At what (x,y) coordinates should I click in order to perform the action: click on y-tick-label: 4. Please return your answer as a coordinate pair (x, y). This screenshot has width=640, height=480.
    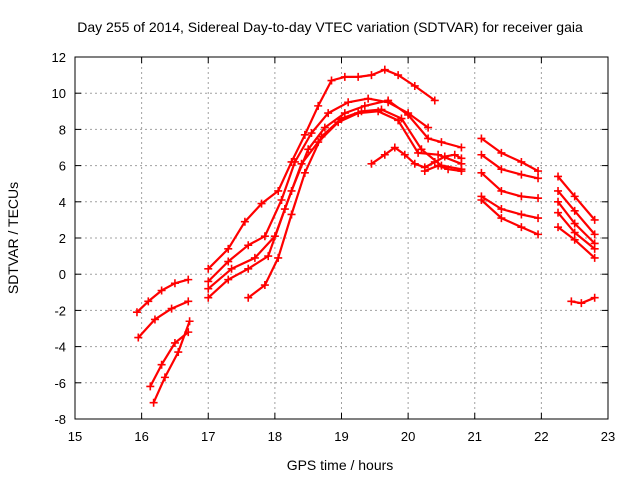
    Looking at the image, I should click on (62, 202).